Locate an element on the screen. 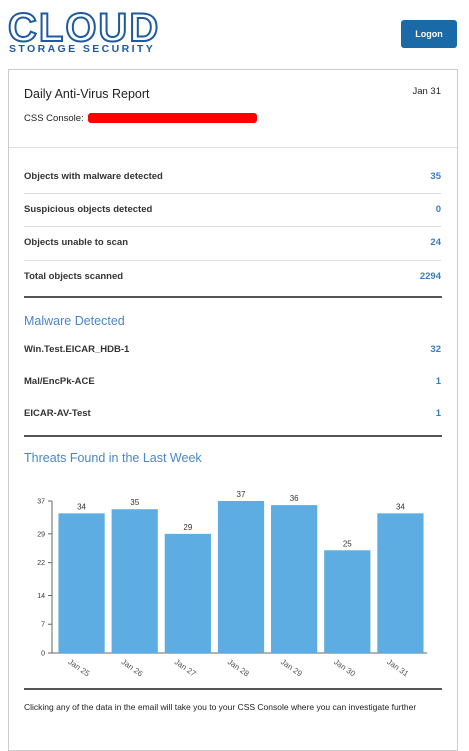 The image size is (469, 751). data-label: 25 is located at coordinates (347, 543).